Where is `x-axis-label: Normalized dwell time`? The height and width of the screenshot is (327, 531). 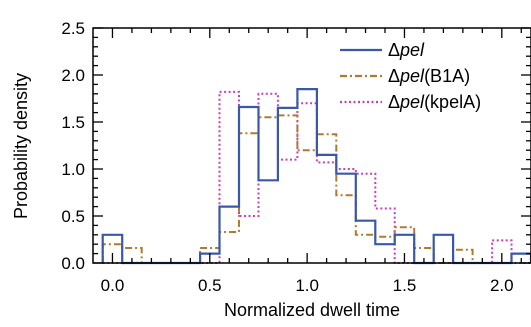 x-axis-label: Normalized dwell time is located at coordinates (312, 310).